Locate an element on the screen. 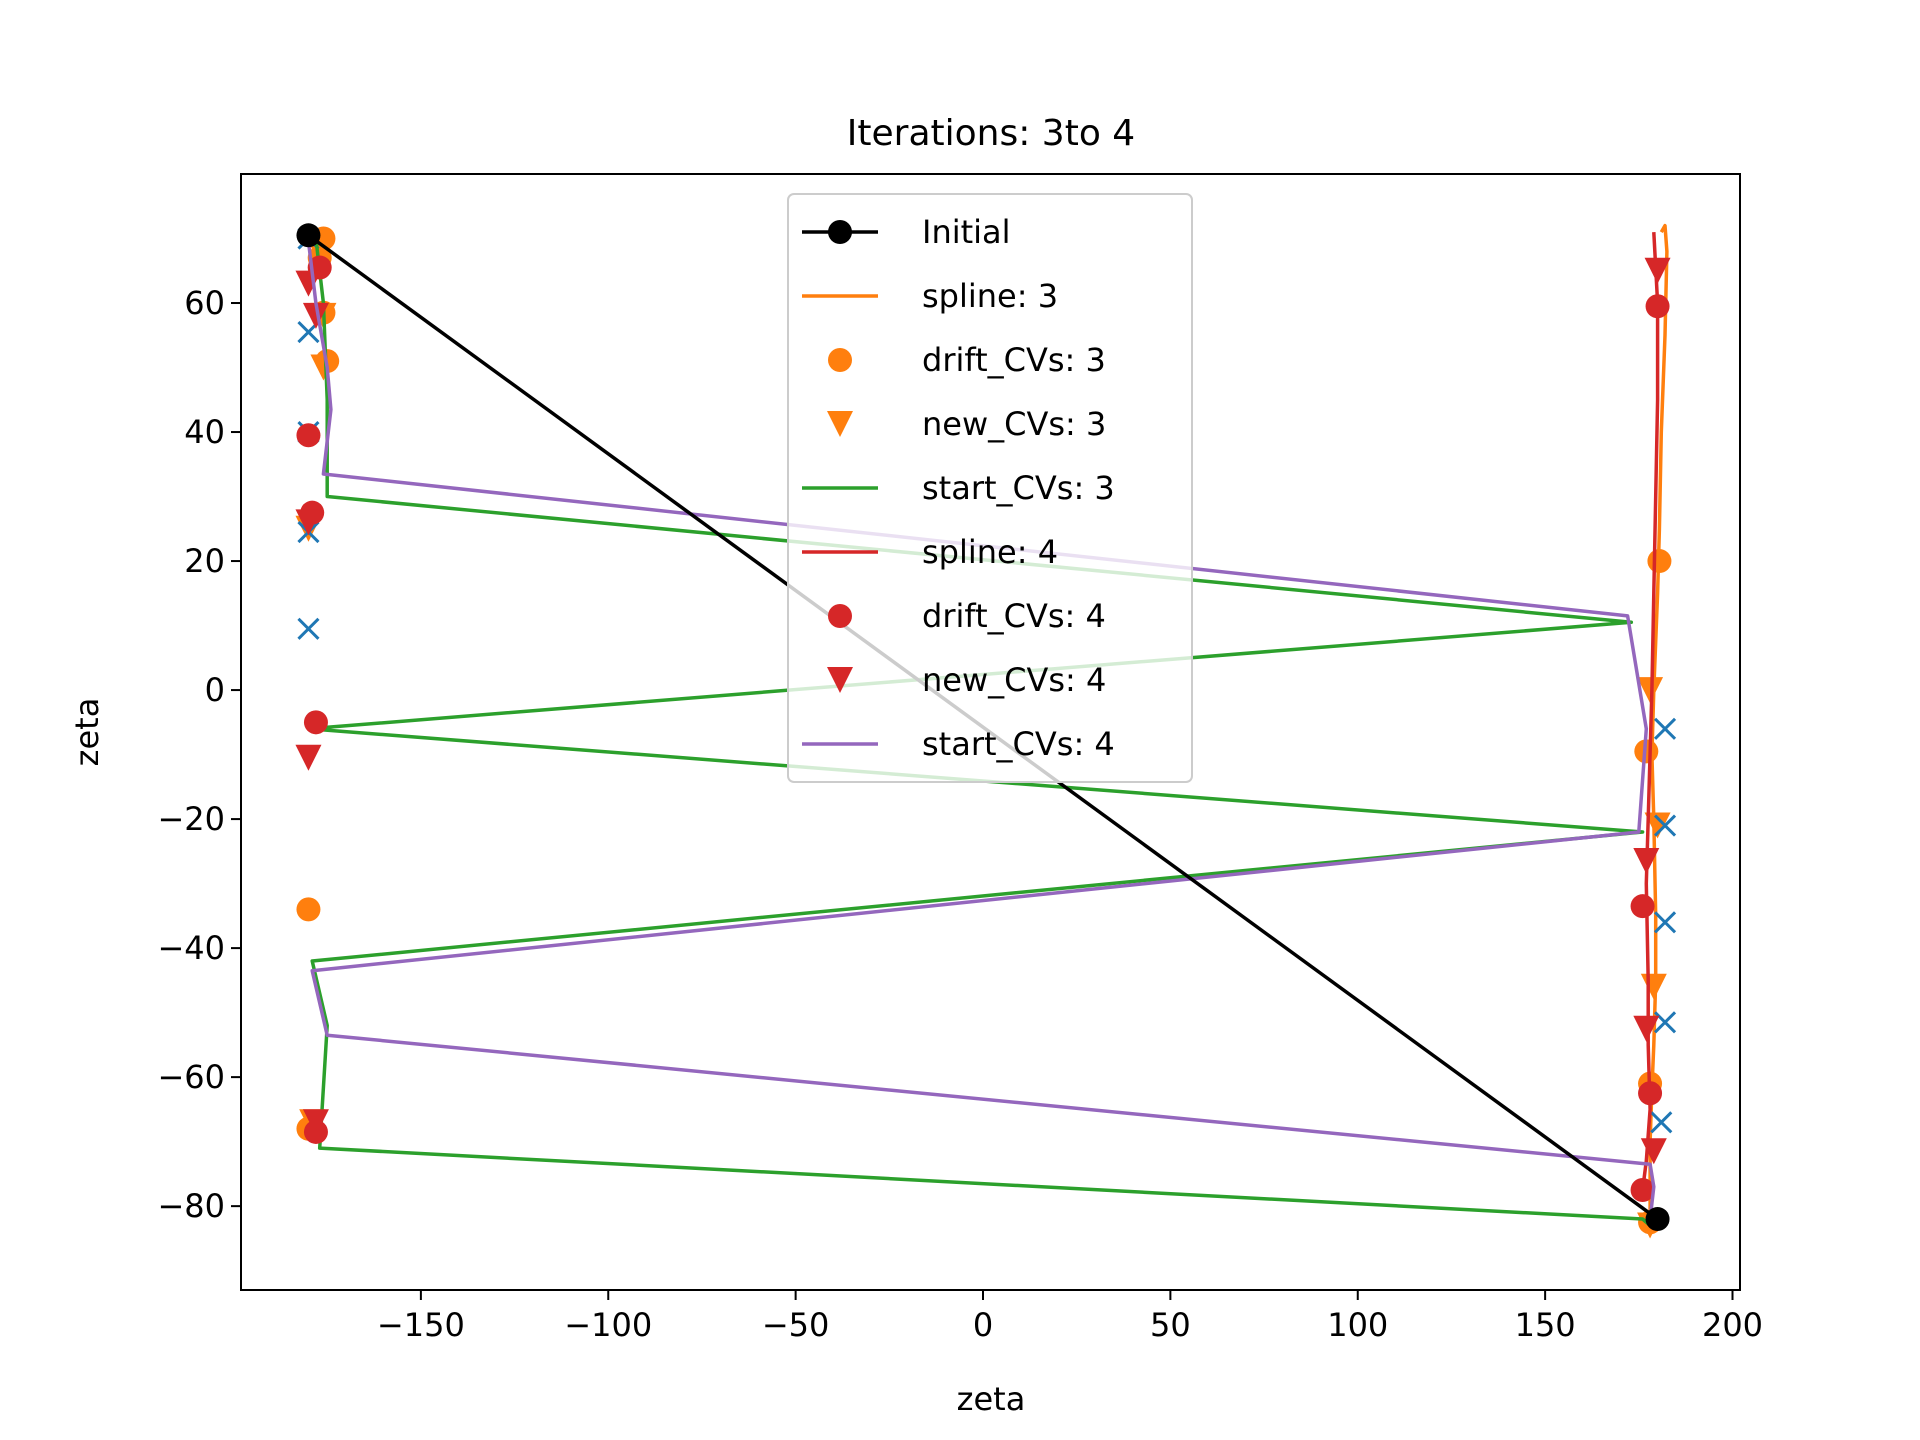  y-tick-label: 20 is located at coordinates (204, 561).